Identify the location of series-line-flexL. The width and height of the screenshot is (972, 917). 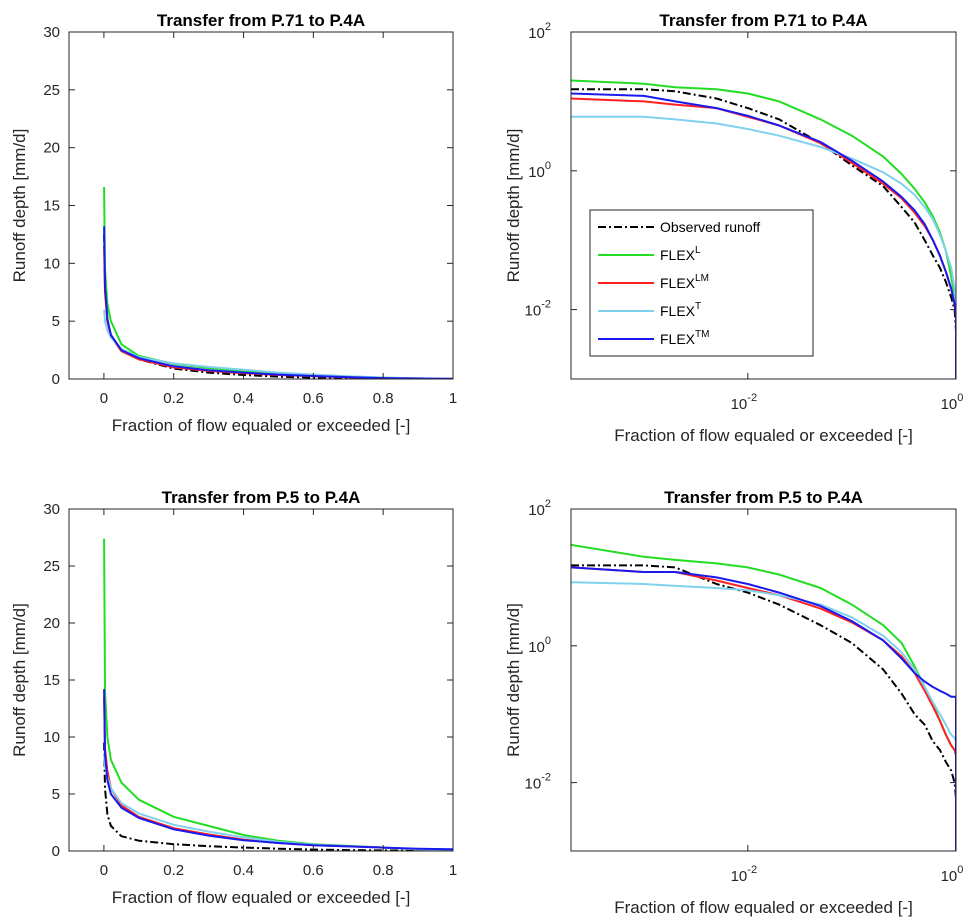
(763, 229).